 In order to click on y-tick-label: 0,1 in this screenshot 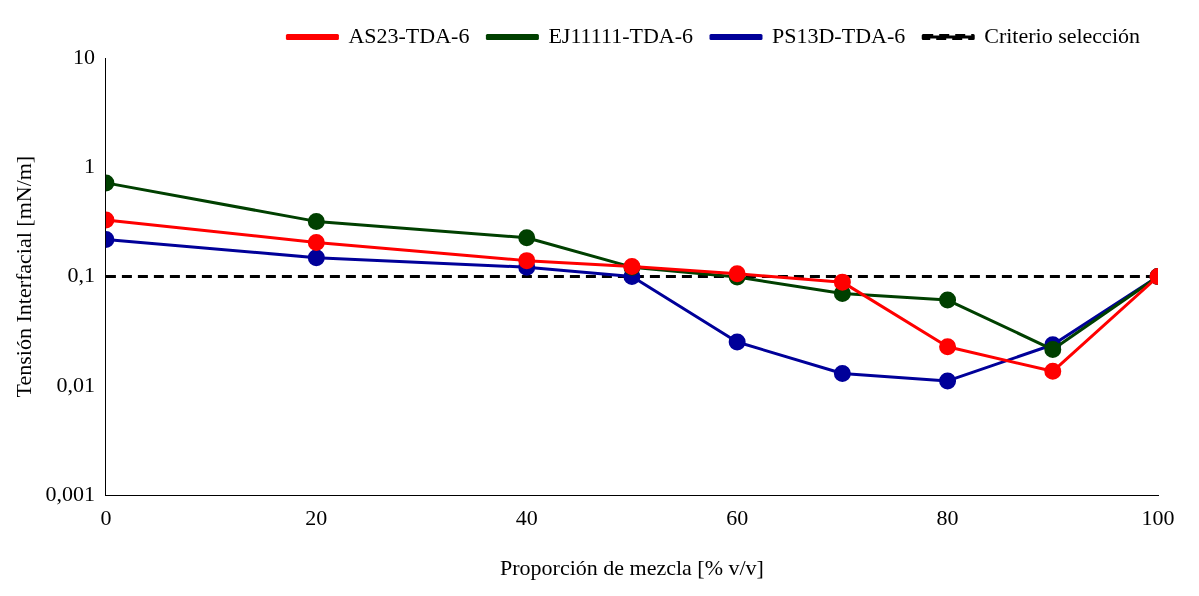, I will do `click(81, 275)`.